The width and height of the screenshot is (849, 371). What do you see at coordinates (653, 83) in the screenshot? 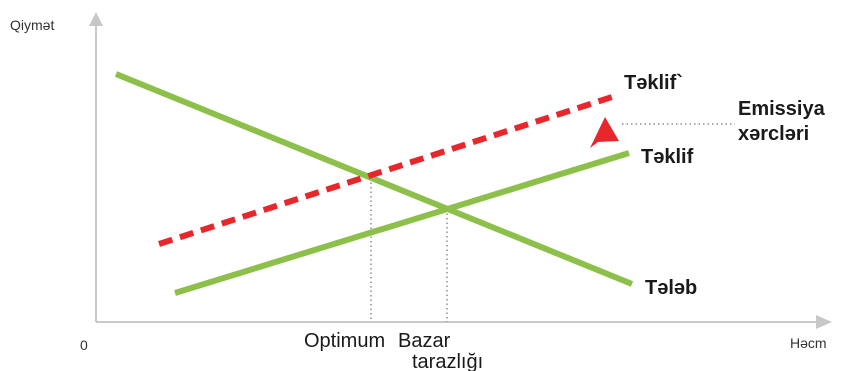
I see `supply-shifted-label: Təklif`` at bounding box center [653, 83].